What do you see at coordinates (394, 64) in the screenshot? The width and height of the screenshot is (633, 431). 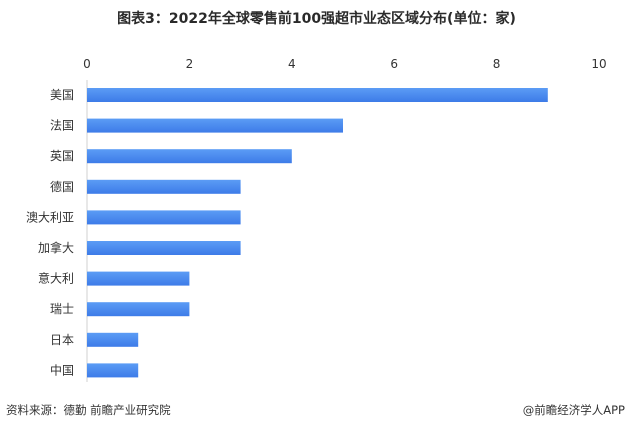 I see `x-tick-label: 6` at bounding box center [394, 64].